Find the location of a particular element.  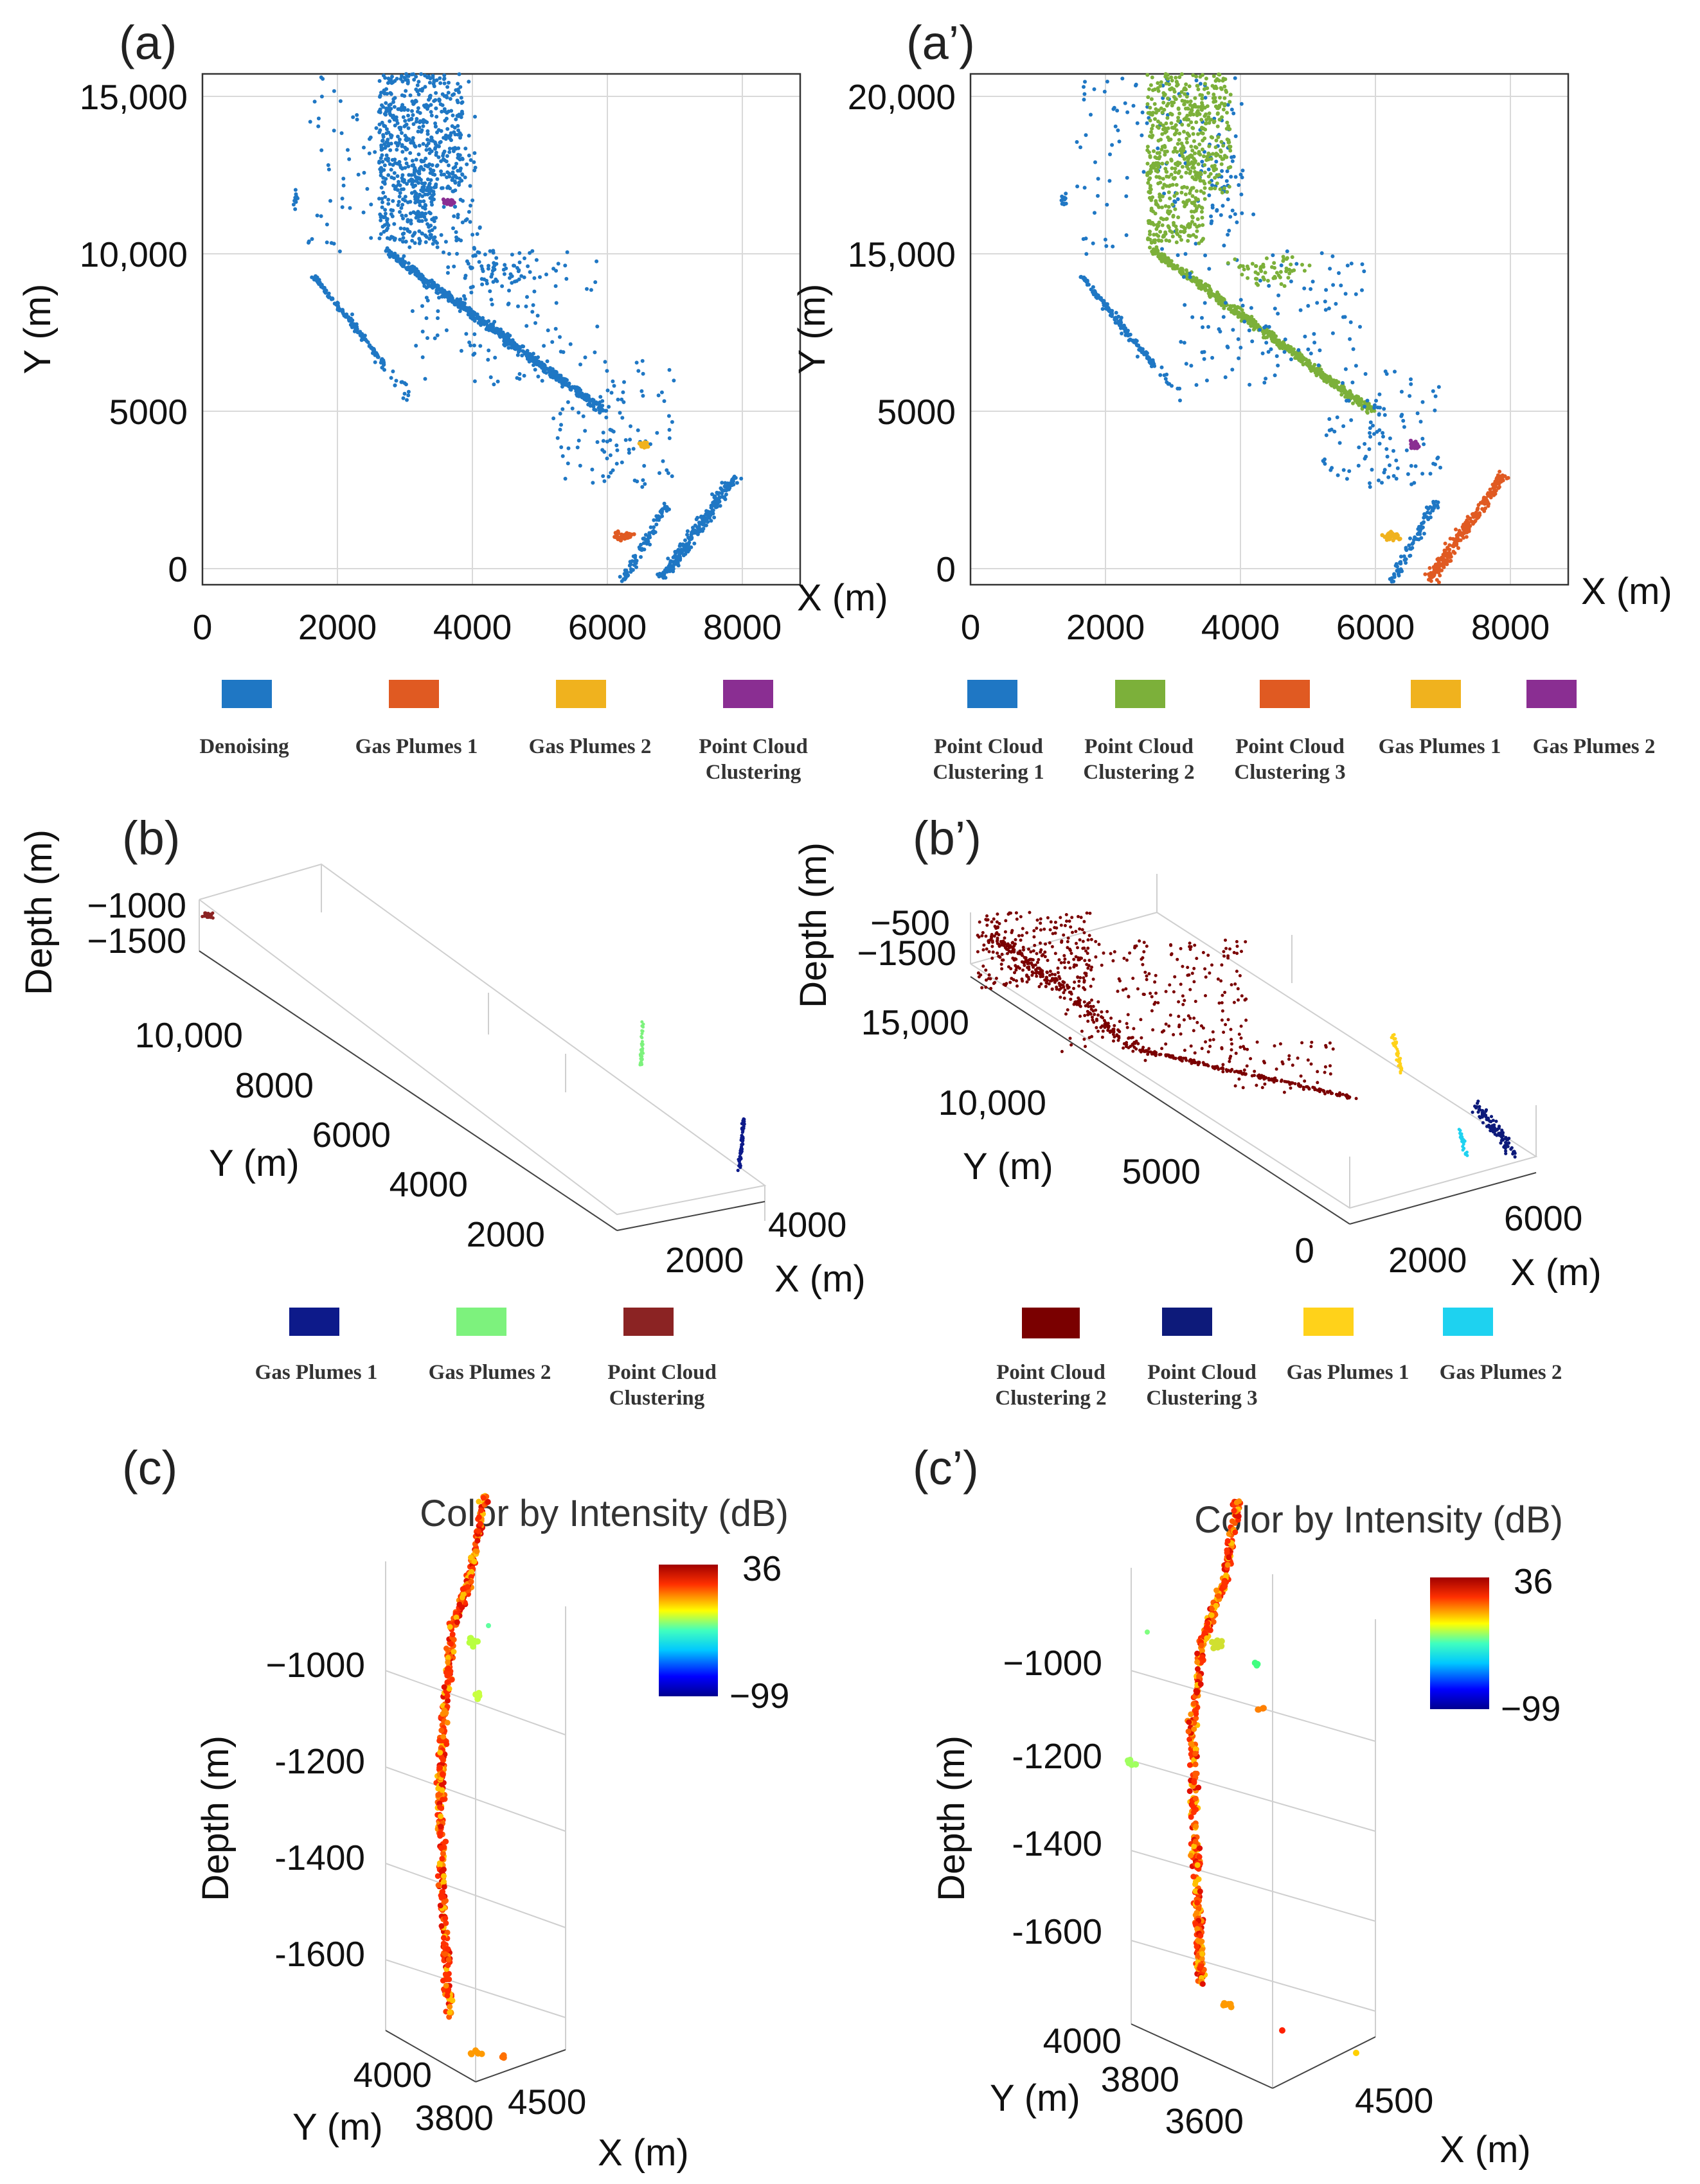

point-bottom is located at coordinates (1427, 508).